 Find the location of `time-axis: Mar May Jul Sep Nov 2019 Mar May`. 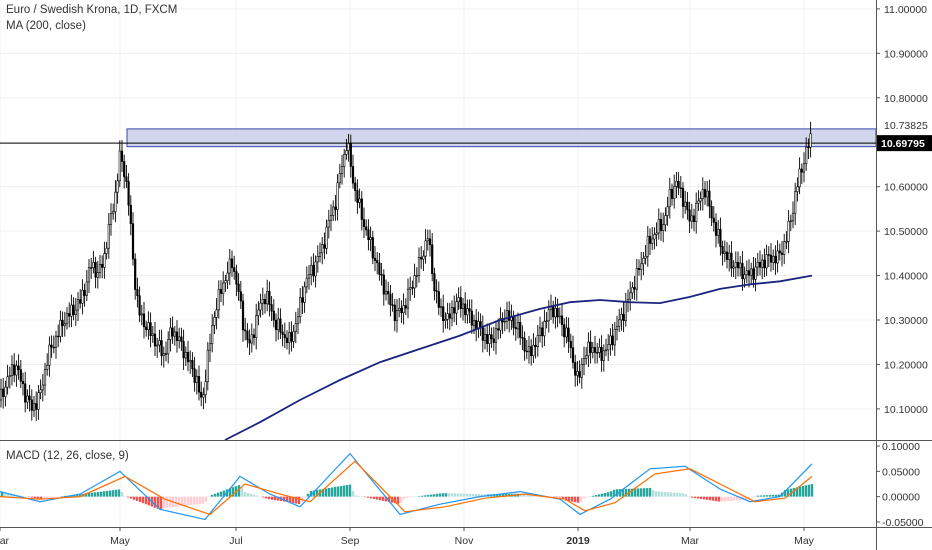

time-axis: Mar May Jul Sep Nov 2019 Mar May is located at coordinates (407, 537).